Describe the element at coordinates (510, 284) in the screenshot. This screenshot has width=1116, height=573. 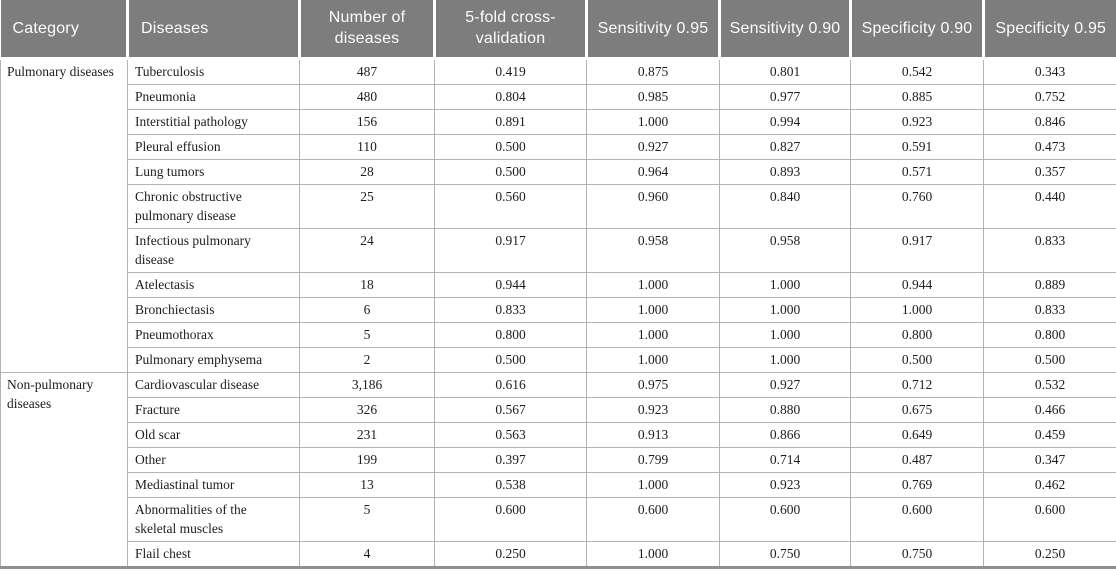
I see `value-cell: 0.944` at that location.